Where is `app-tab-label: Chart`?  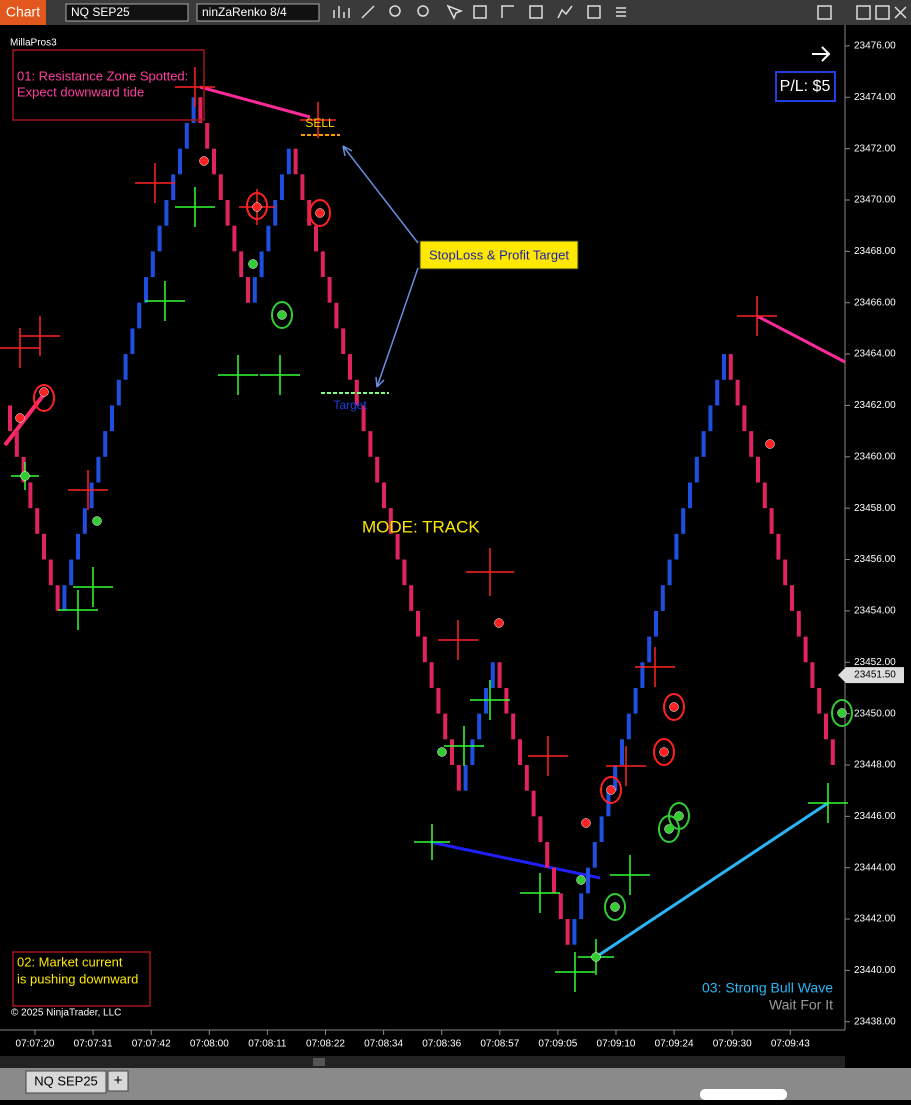
app-tab-label: Chart is located at coordinates (23, 12).